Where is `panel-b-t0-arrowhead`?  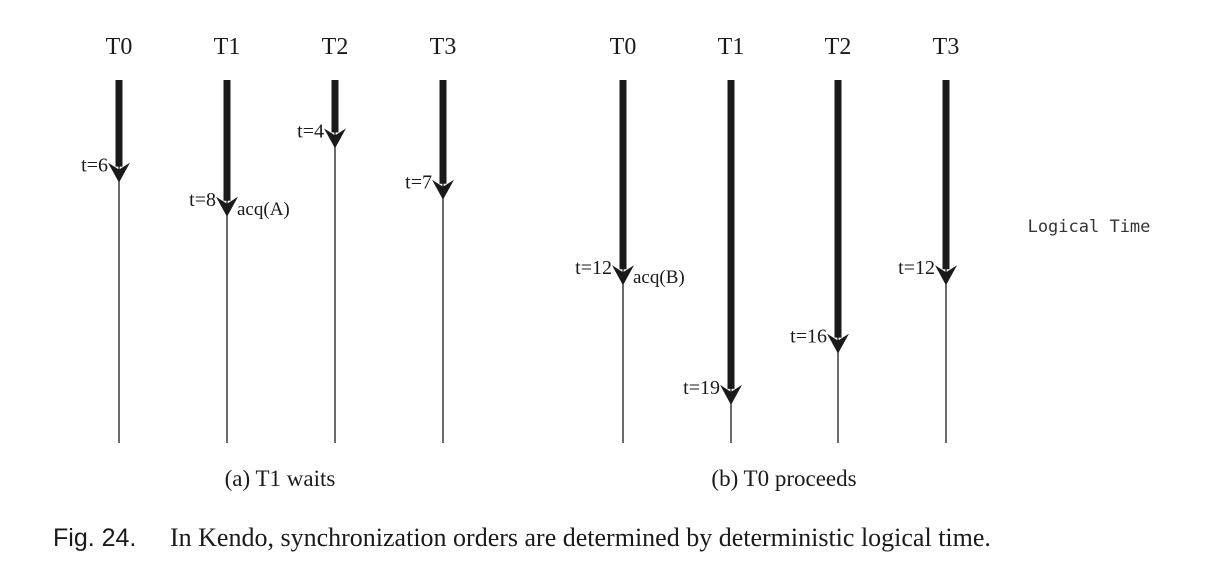
panel-b-t0-arrowhead is located at coordinates (623, 275).